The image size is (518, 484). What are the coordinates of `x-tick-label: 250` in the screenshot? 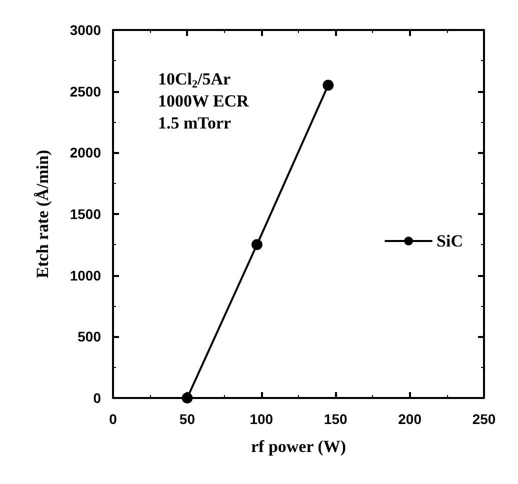 It's located at (484, 419).